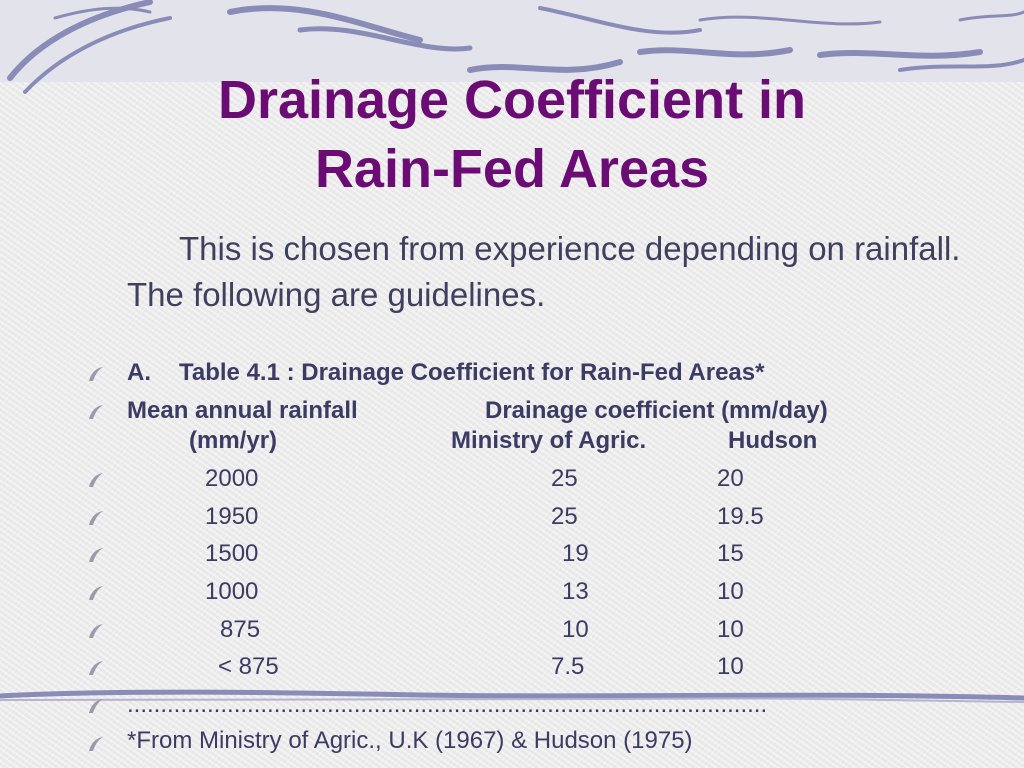  What do you see at coordinates (232, 478) in the screenshot?
I see `table-cell-rainfall: 2000` at bounding box center [232, 478].